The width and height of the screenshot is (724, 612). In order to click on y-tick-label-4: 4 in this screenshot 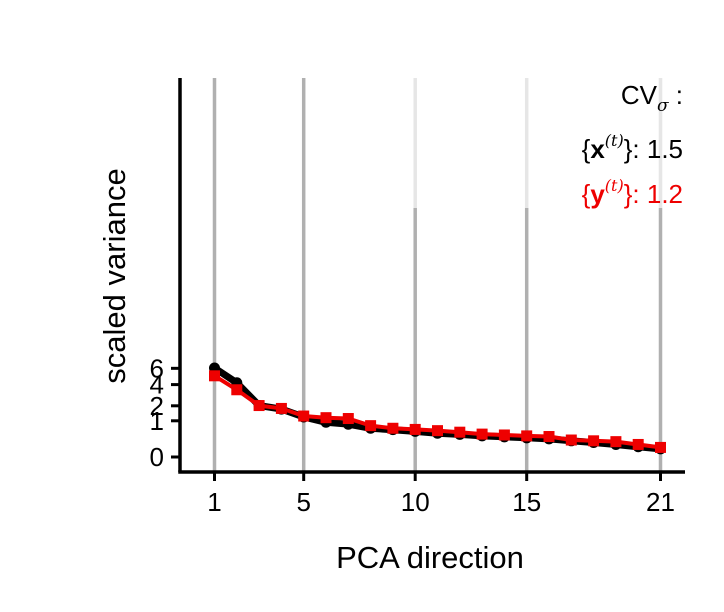, I will do `click(157, 385)`.